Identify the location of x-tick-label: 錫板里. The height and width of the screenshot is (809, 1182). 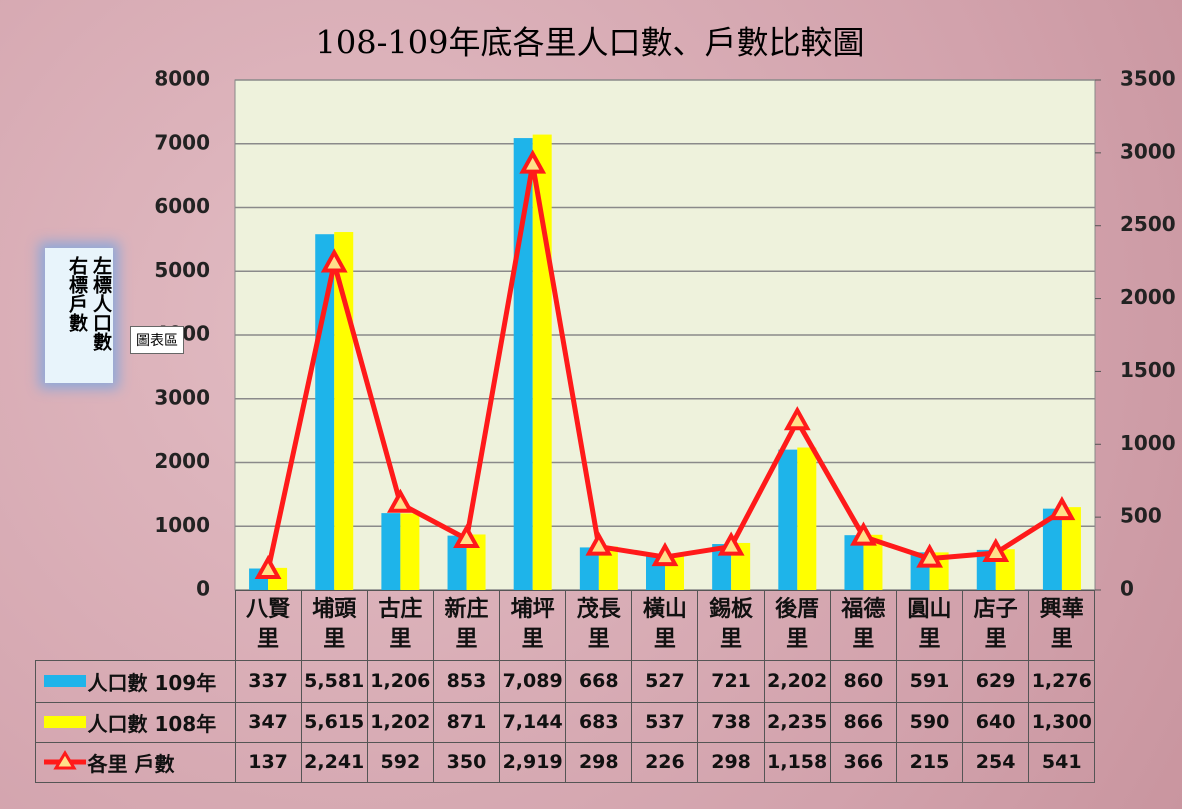
(731, 625).